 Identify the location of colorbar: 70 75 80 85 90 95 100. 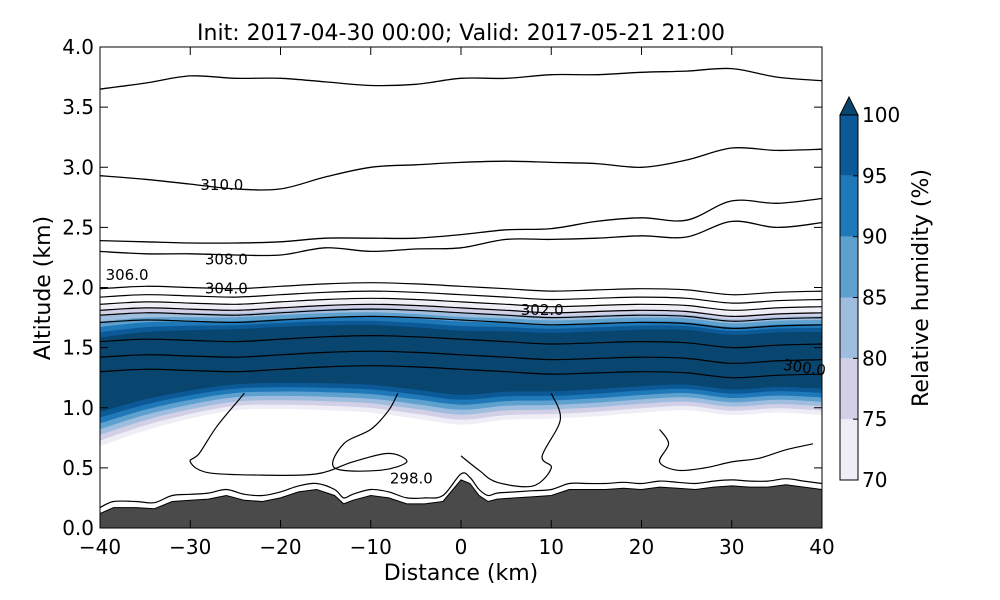
(869, 293).